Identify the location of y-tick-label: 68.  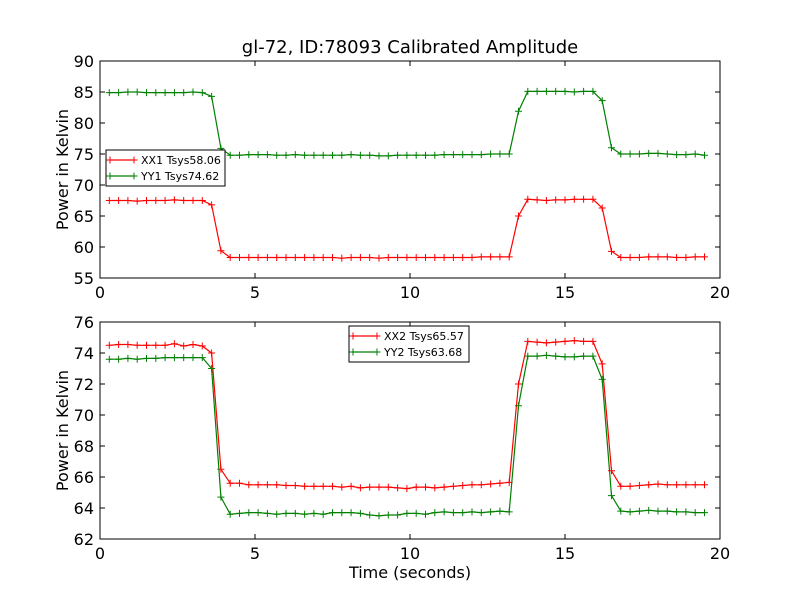
(84, 446).